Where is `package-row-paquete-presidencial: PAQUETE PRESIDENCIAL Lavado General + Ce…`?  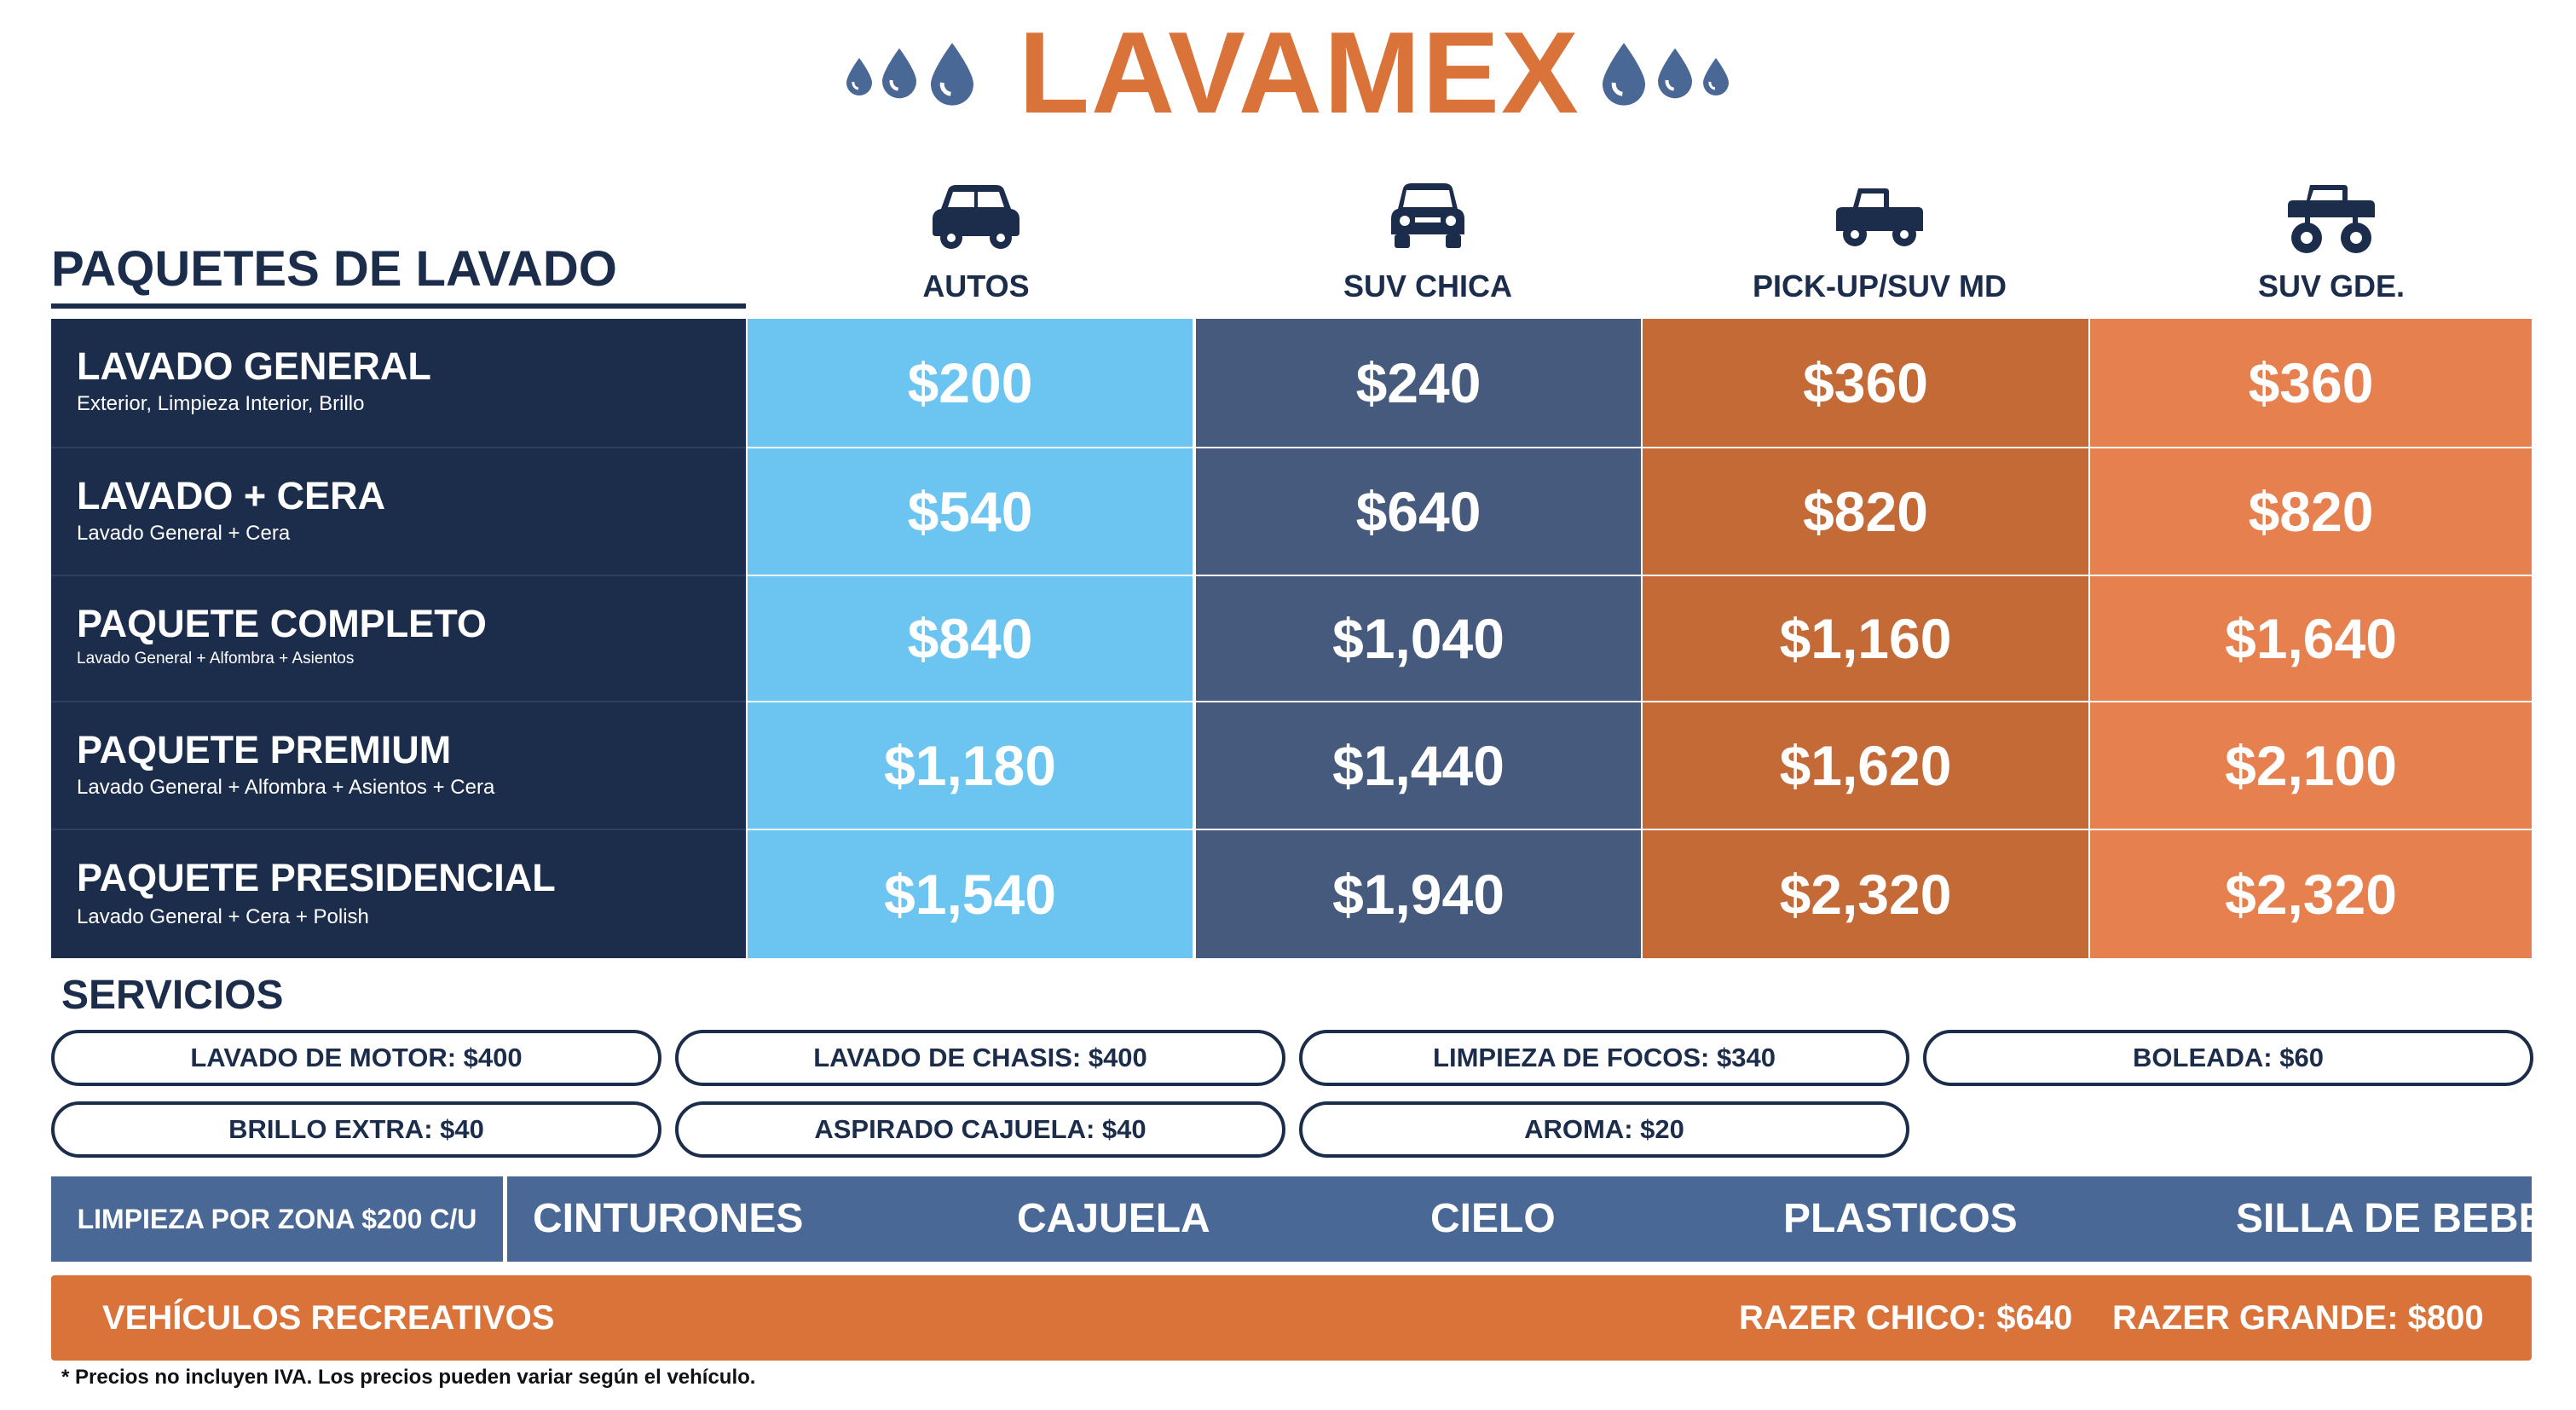 package-row-paquete-presidencial: PAQUETE PRESIDENCIAL Lavado General + Ce… is located at coordinates (398, 894).